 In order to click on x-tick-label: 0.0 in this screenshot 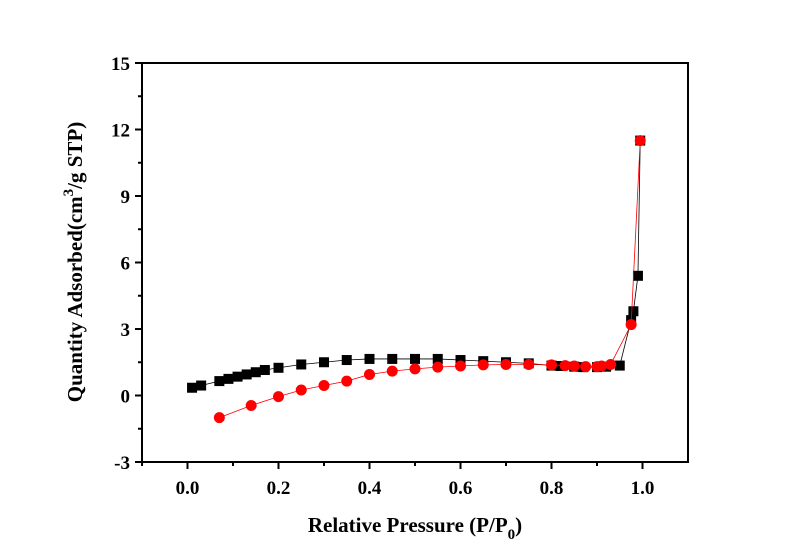, I will do `click(188, 488)`.